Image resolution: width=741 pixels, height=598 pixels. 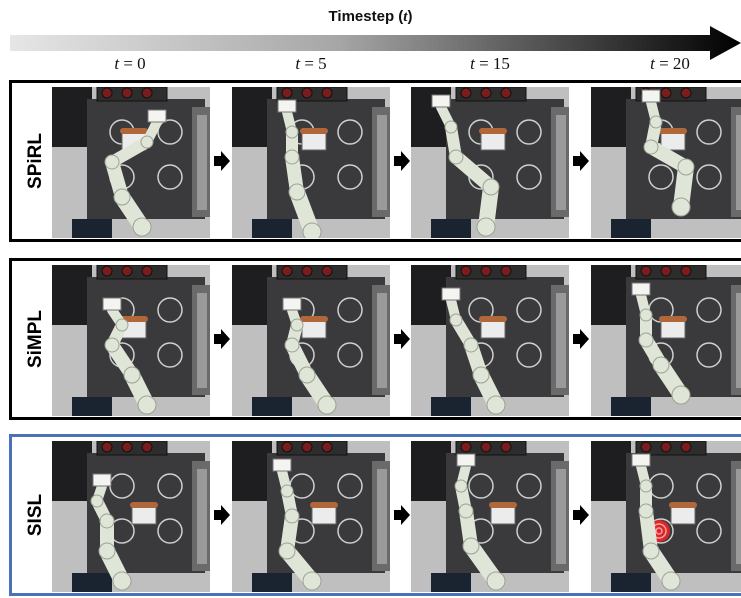 What do you see at coordinates (35, 339) in the screenshot?
I see `row-label-simpl: SiMPL` at bounding box center [35, 339].